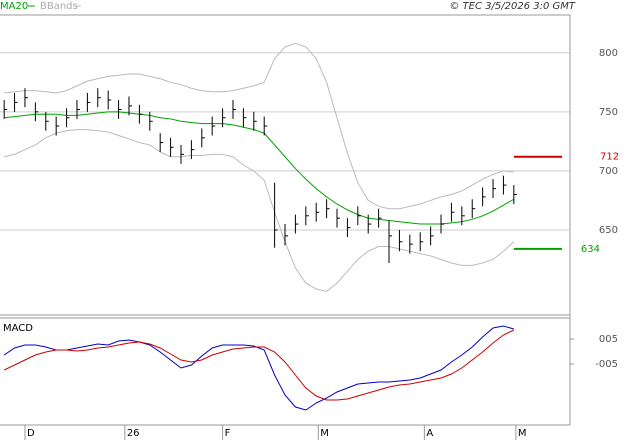 This screenshot has width=627, height=440. What do you see at coordinates (133, 433) in the screenshot?
I see `x-tick-label: 26` at bounding box center [133, 433].